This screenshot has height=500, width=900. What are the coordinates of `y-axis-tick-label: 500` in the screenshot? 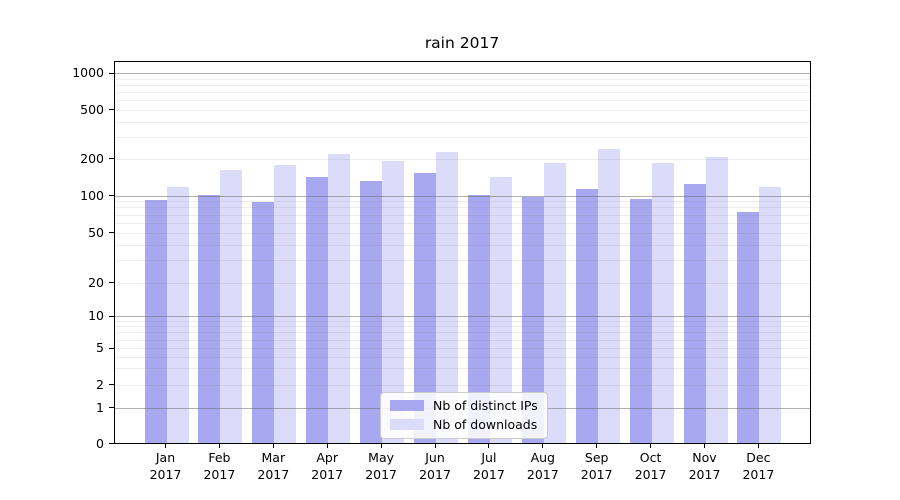 It's located at (92, 109).